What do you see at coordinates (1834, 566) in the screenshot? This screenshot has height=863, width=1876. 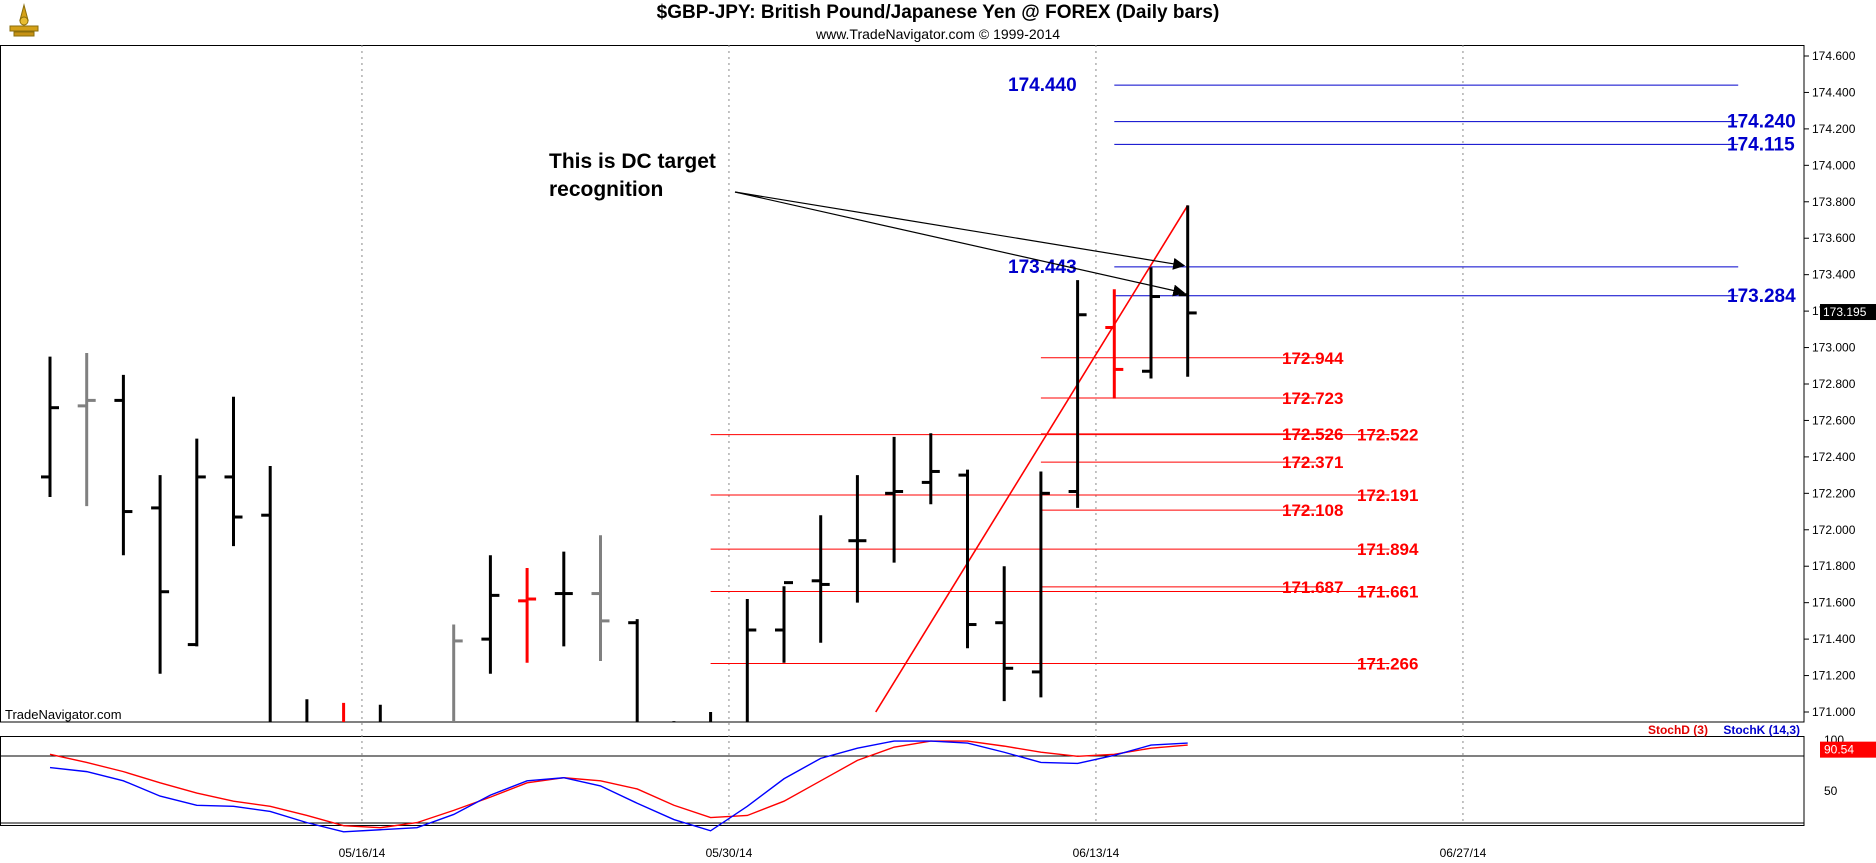 I see `y-tick-label: 171.800` at bounding box center [1834, 566].